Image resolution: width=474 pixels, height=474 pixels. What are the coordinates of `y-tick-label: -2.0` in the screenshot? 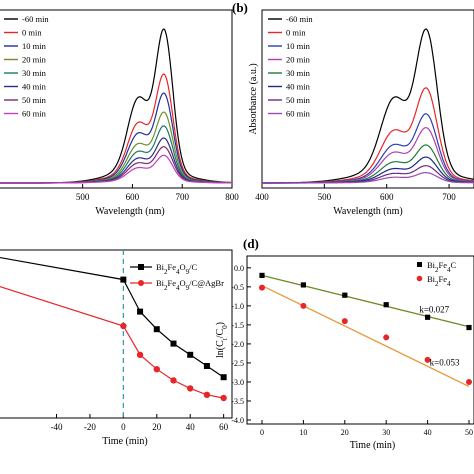 It's located at (237, 344).